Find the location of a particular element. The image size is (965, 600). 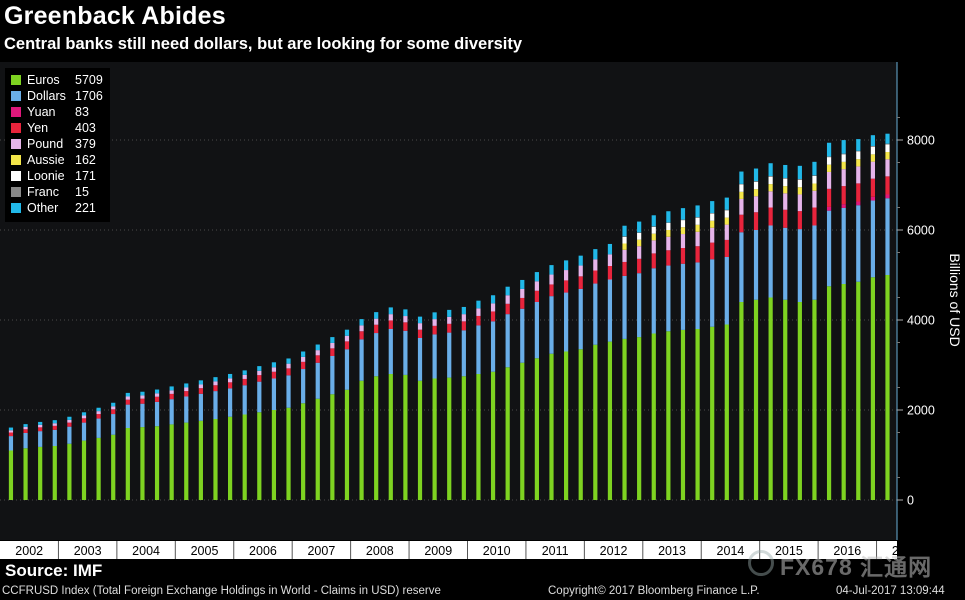

x-tick-label: 2015 is located at coordinates (789, 551).